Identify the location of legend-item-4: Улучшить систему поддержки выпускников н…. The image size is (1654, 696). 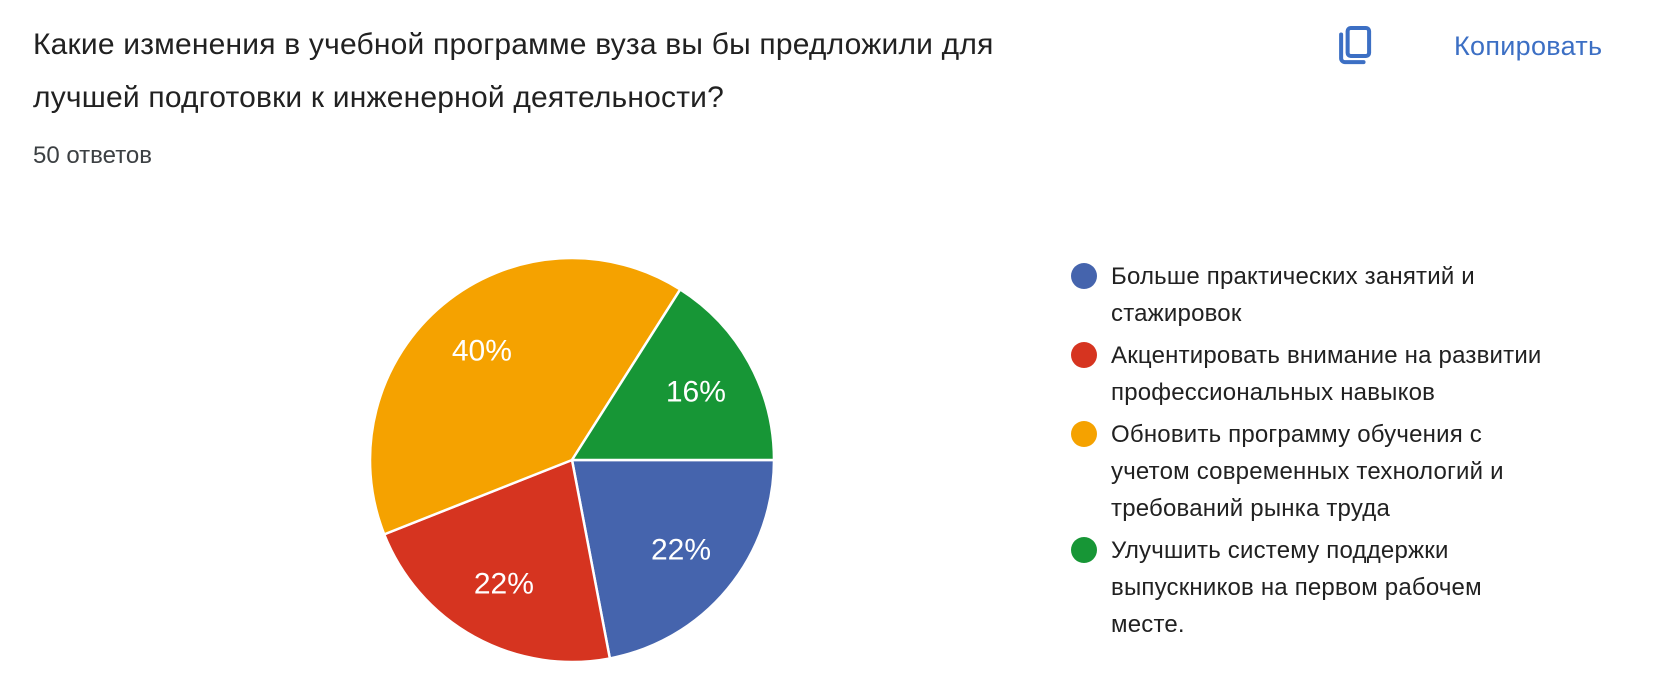
(1336, 587).